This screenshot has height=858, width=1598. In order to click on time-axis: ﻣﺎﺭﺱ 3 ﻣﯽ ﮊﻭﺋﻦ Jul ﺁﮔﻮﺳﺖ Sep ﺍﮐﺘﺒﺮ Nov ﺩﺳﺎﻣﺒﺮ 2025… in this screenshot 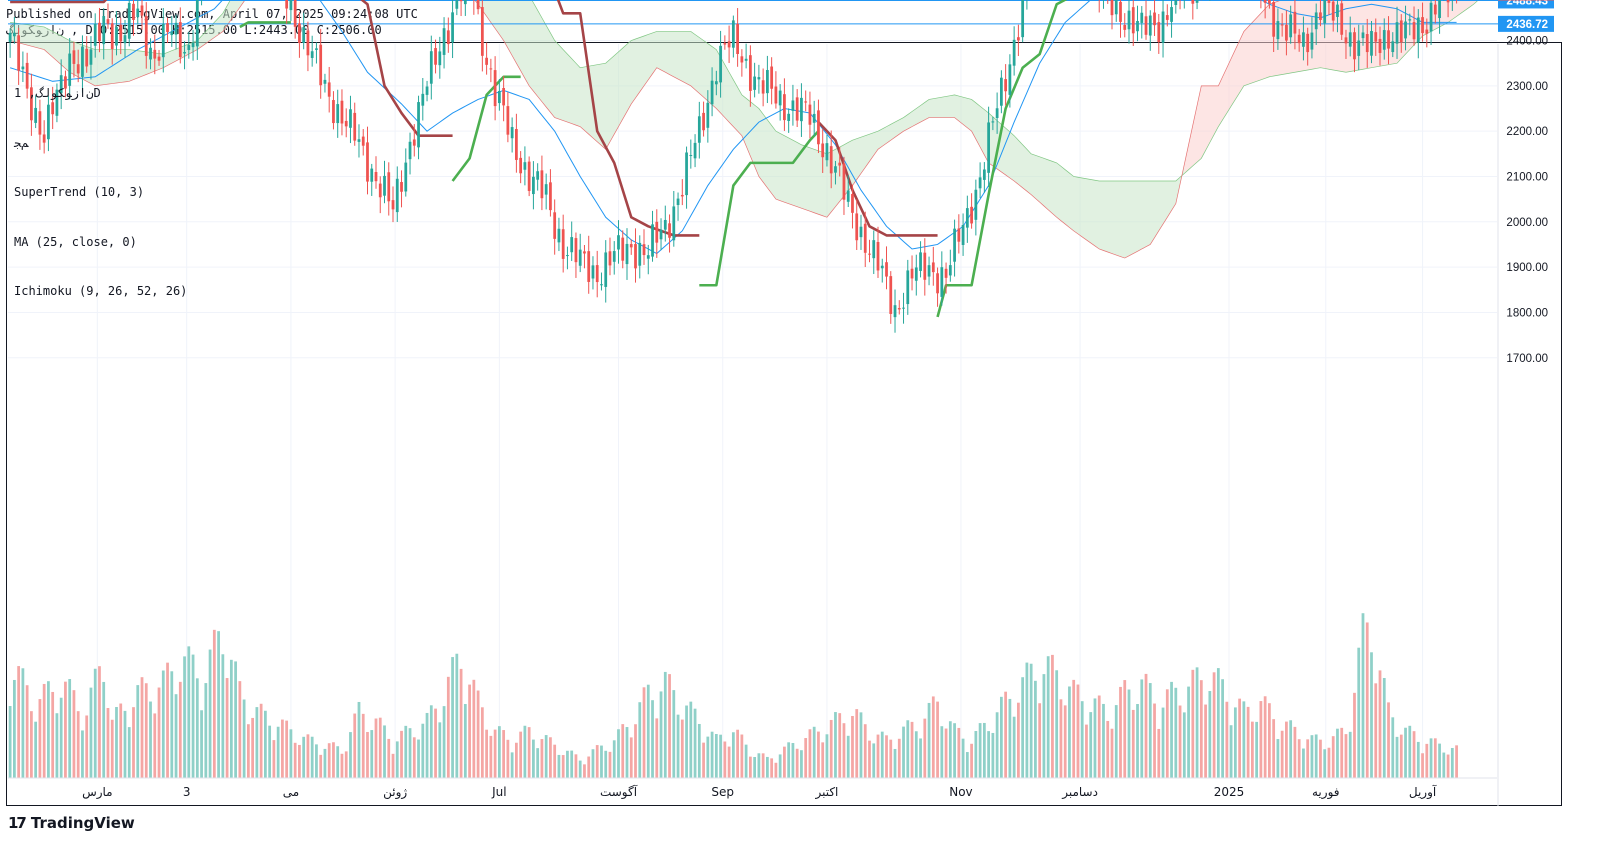, I will do `click(752, 788)`.